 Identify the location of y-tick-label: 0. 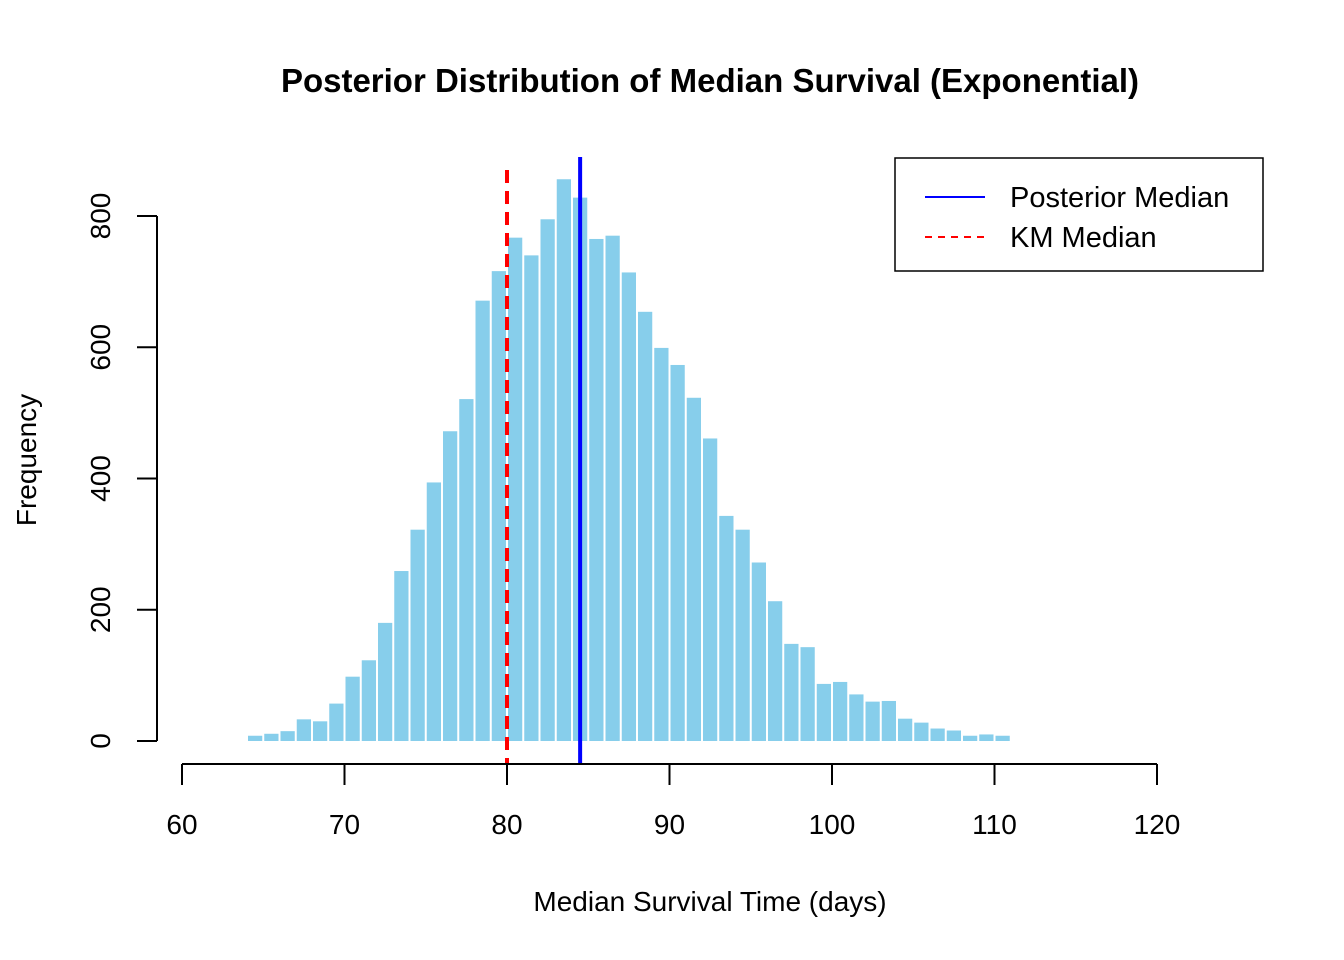
(100, 741).